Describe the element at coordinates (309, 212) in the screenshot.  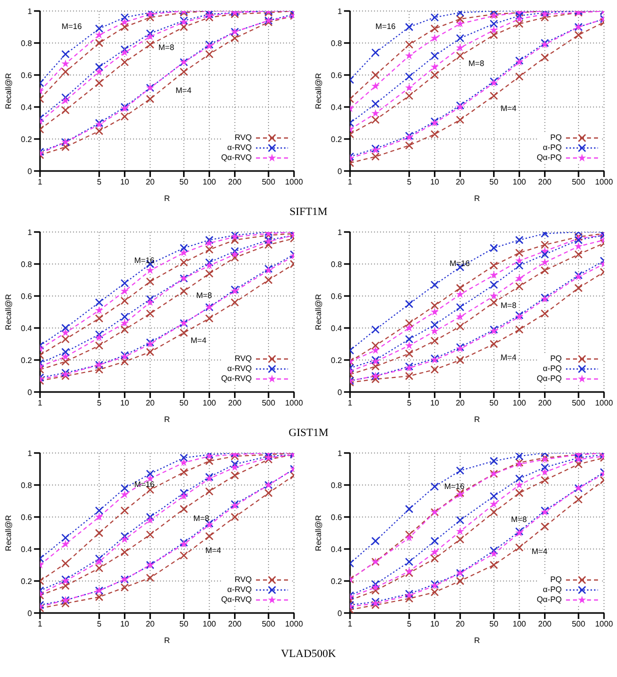
I see `text: SIFT1M` at that location.